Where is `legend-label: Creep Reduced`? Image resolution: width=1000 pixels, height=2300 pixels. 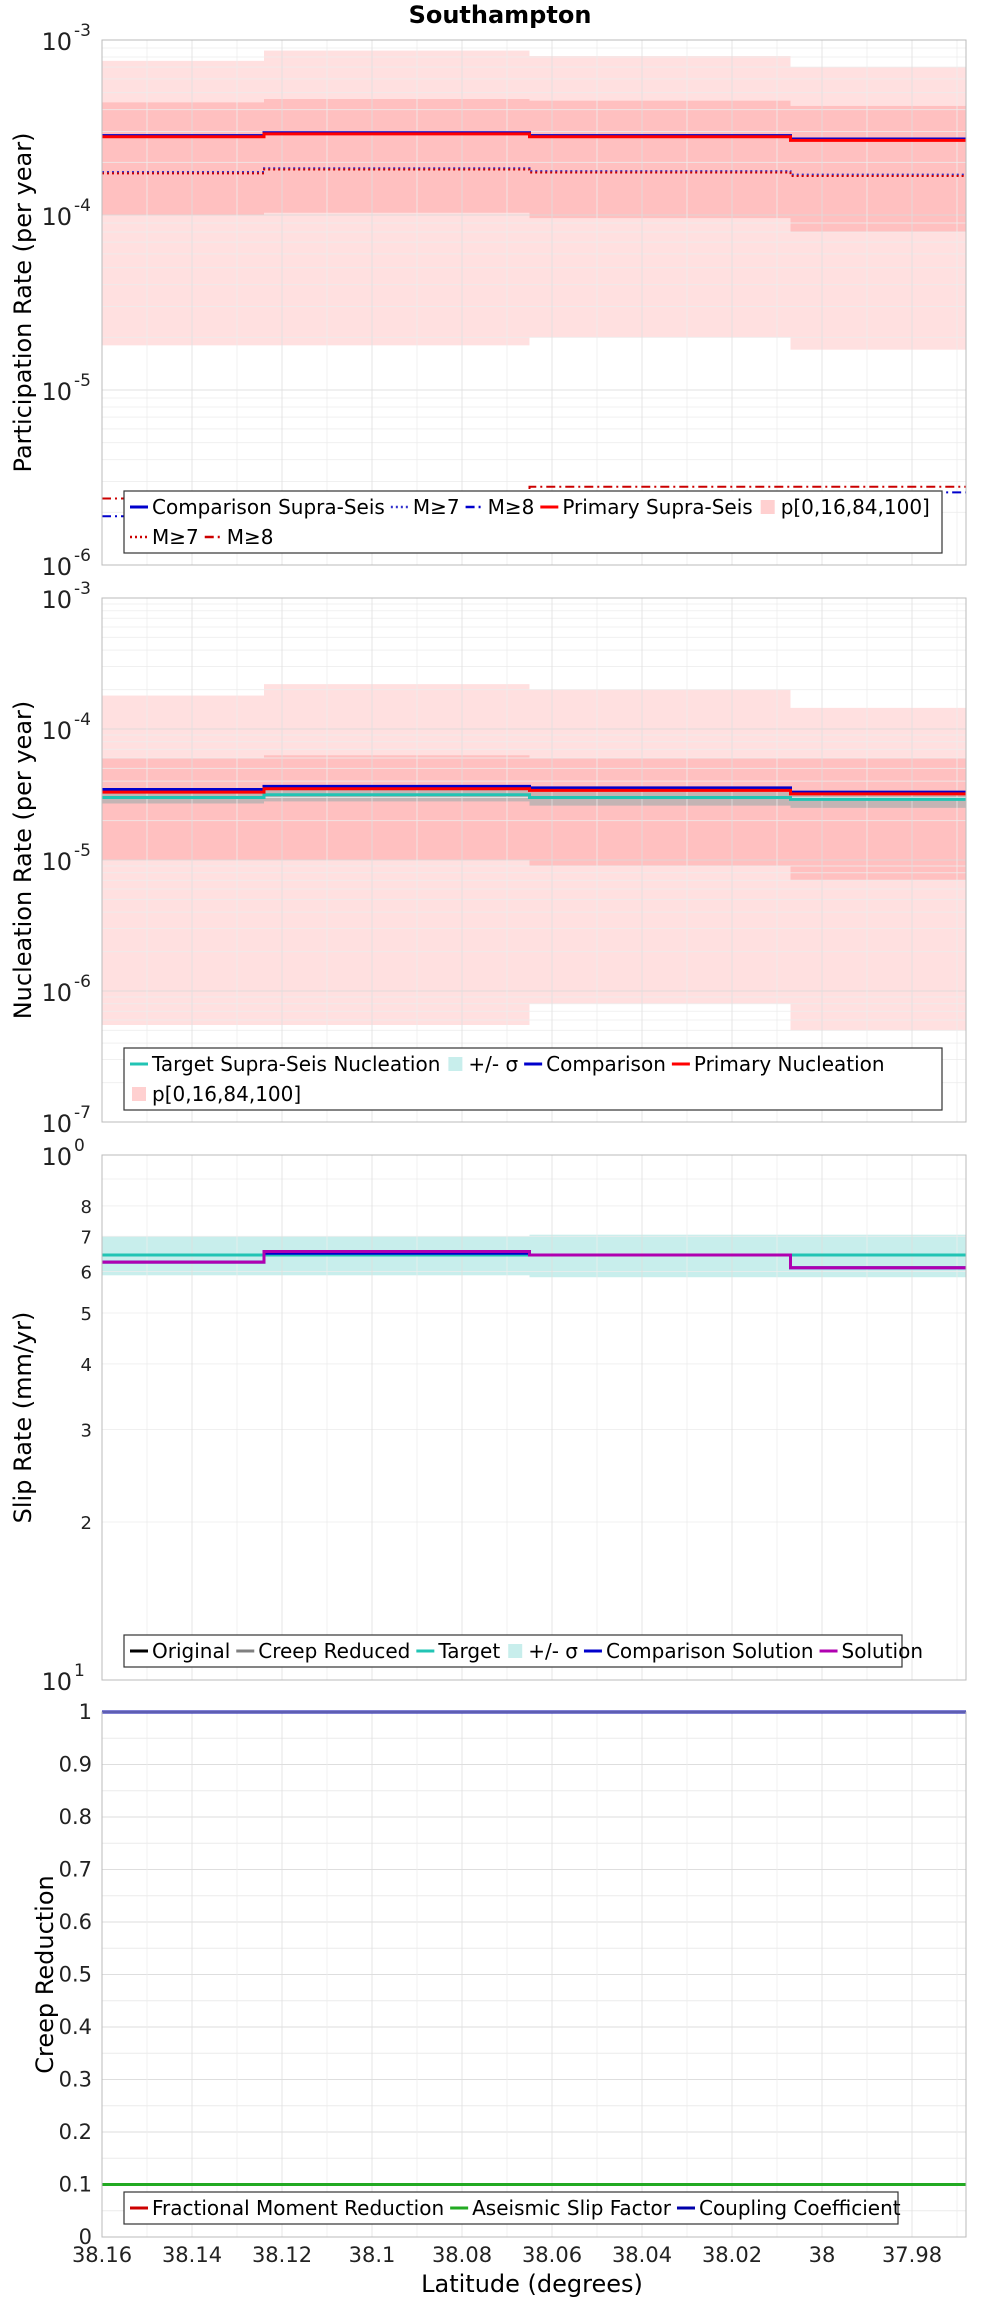
legend-label: Creep Reduced is located at coordinates (334, 1651).